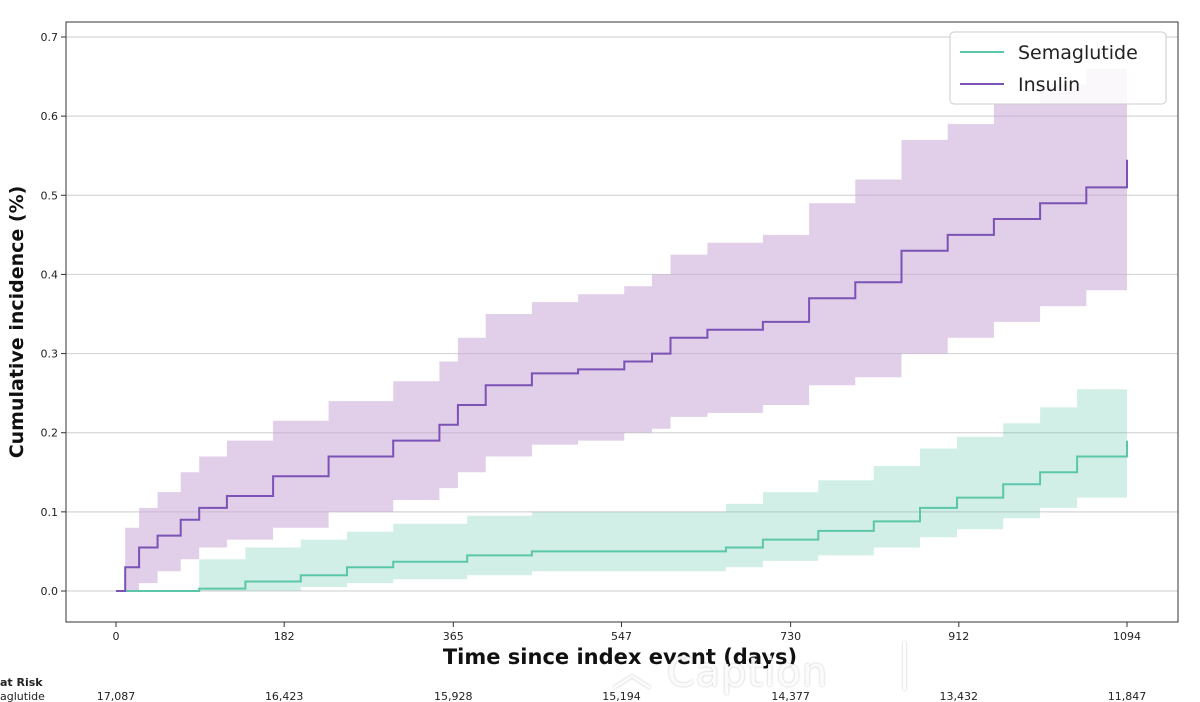  Describe the element at coordinates (50, 37) in the screenshot. I see `y-tick-label: 0.7` at that location.